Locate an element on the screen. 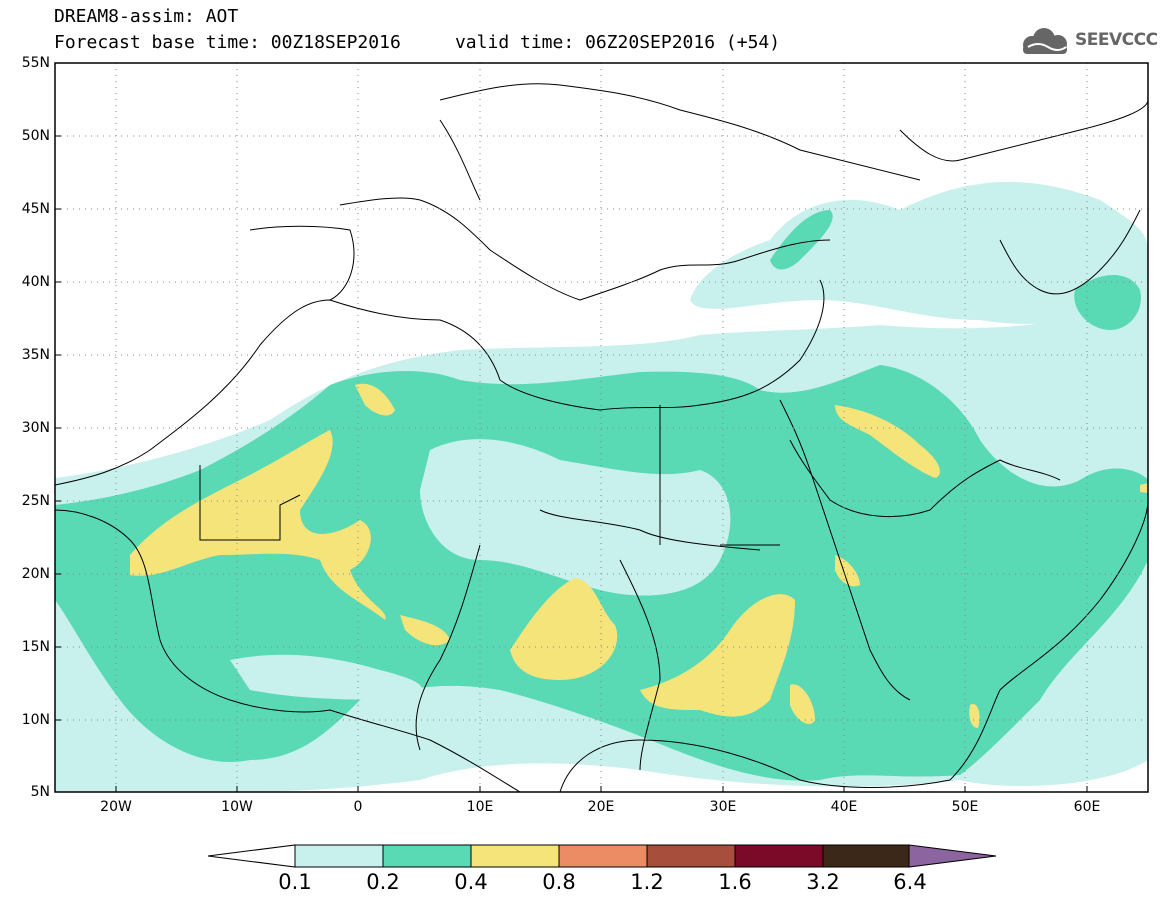 The height and width of the screenshot is (905, 1165). colorbar-under-triangle is located at coordinates (251, 856).